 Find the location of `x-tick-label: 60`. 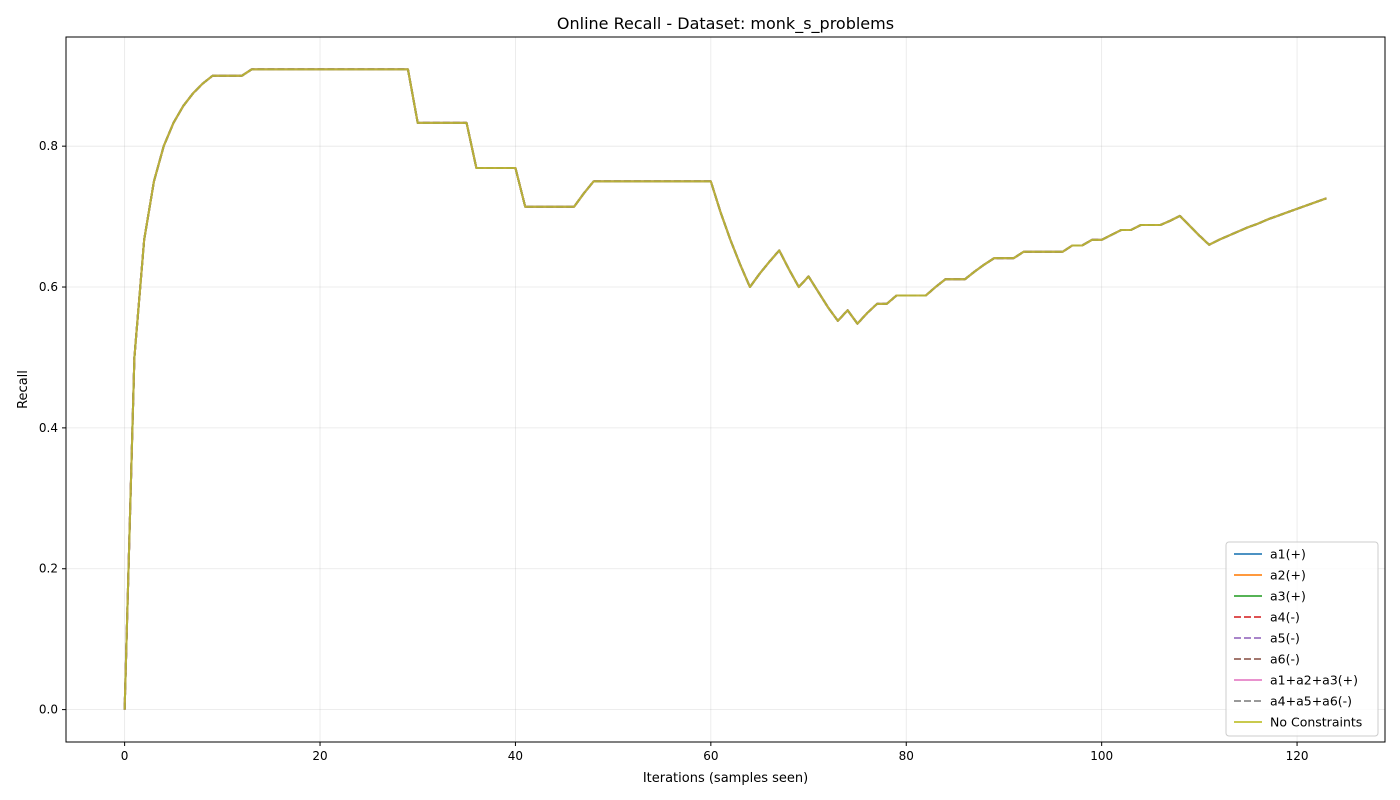

x-tick-label: 60 is located at coordinates (710, 756).